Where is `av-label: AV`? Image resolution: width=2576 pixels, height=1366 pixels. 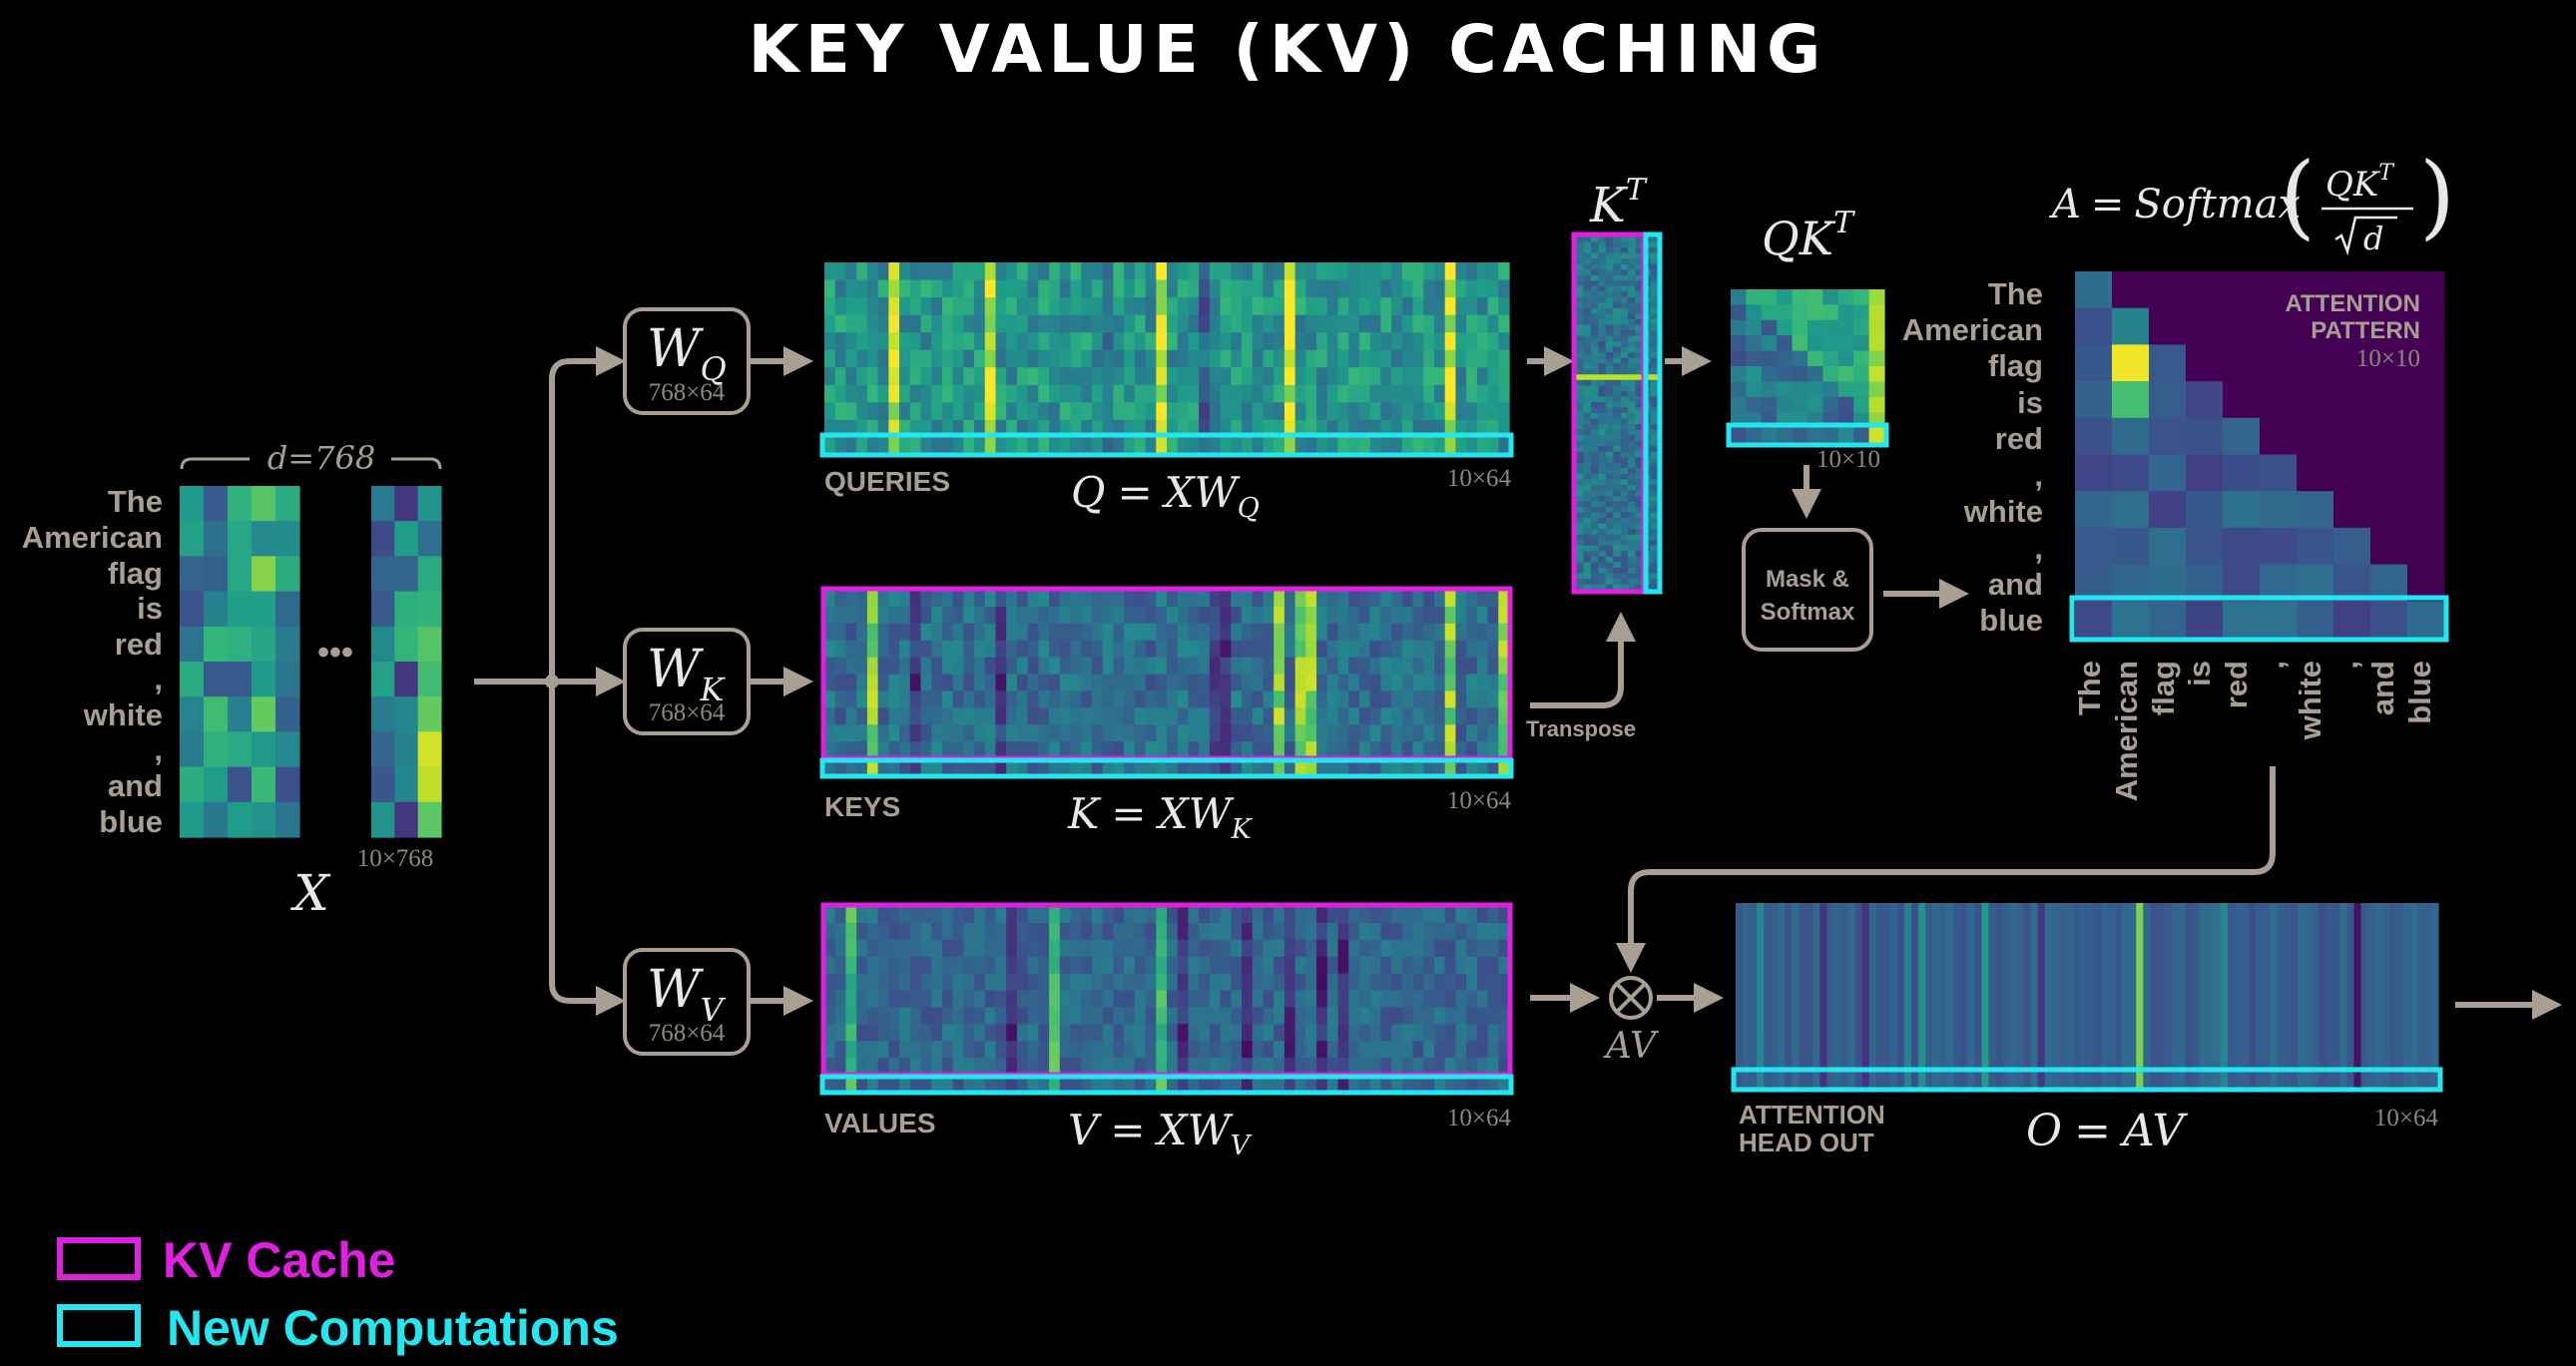
av-label: AV is located at coordinates (1632, 1047).